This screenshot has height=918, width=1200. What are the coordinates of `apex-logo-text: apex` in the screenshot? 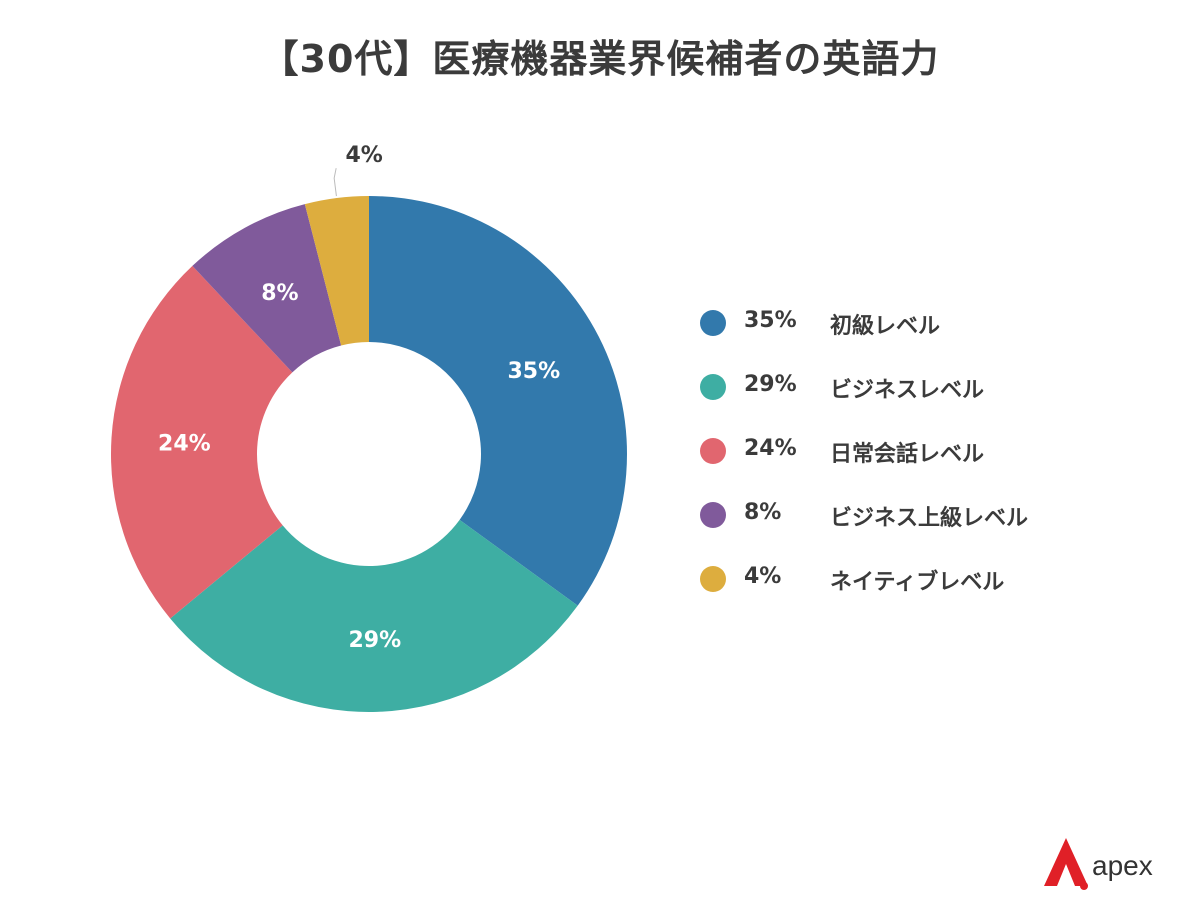 It's located at (1122, 865).